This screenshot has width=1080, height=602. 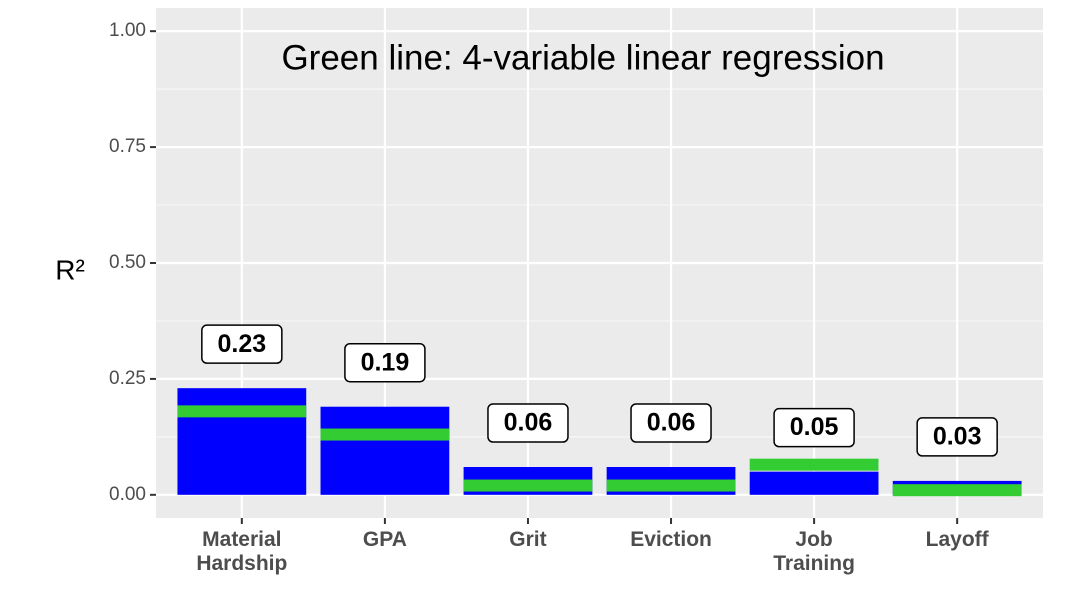 I want to click on x-tick-label: Eviction, so click(x=671, y=539).